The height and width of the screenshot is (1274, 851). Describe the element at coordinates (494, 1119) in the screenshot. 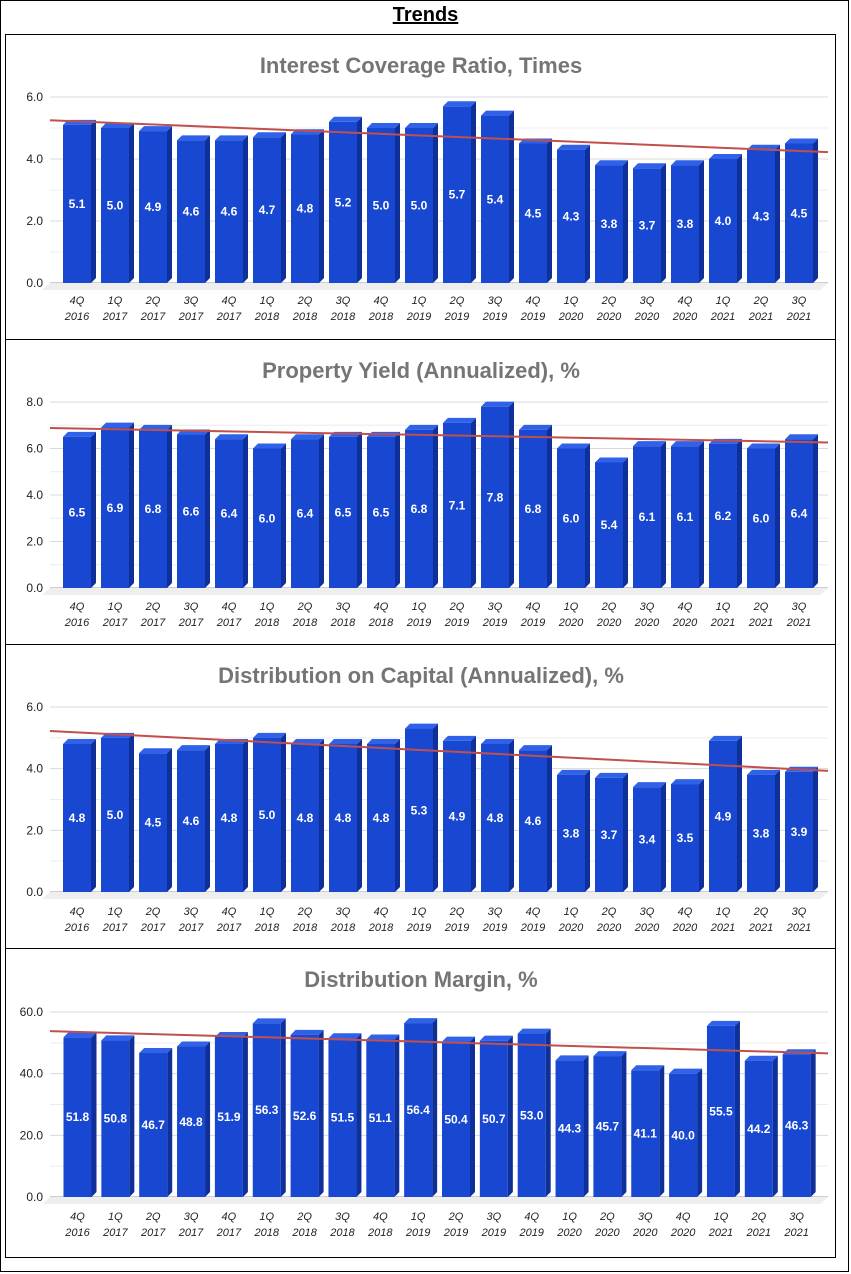

I see `data-label: 50.7` at that location.